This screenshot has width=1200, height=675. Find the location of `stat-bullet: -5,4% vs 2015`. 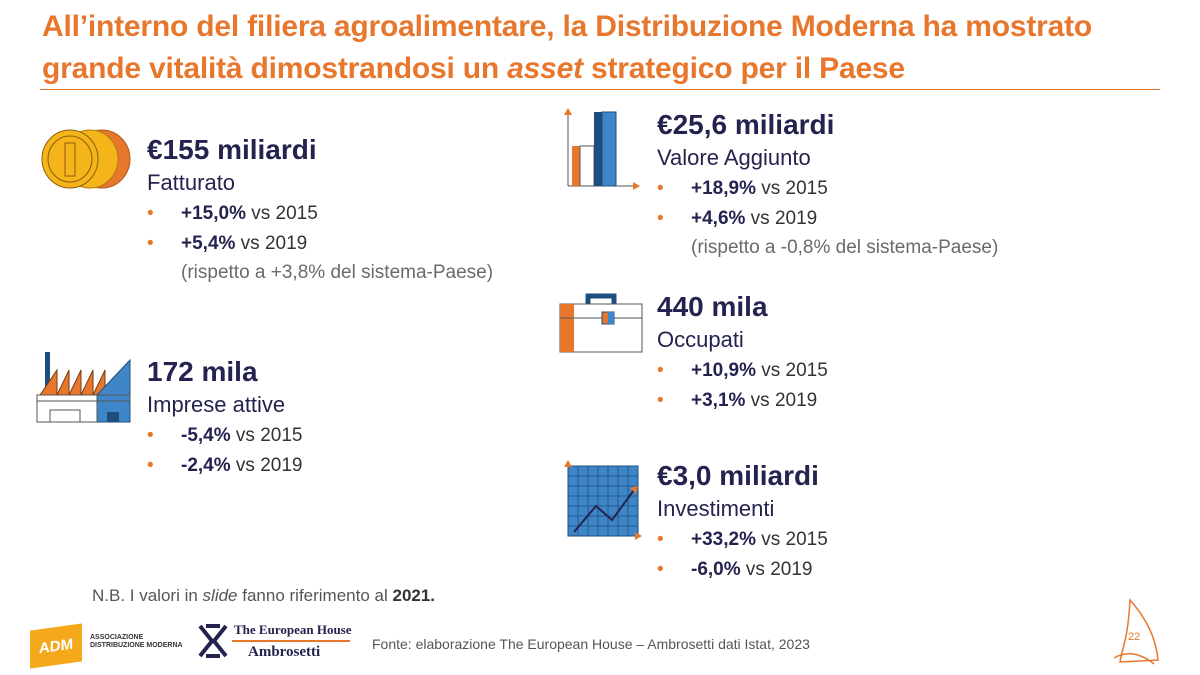

stat-bullet: -5,4% vs 2015 is located at coordinates (224, 436).